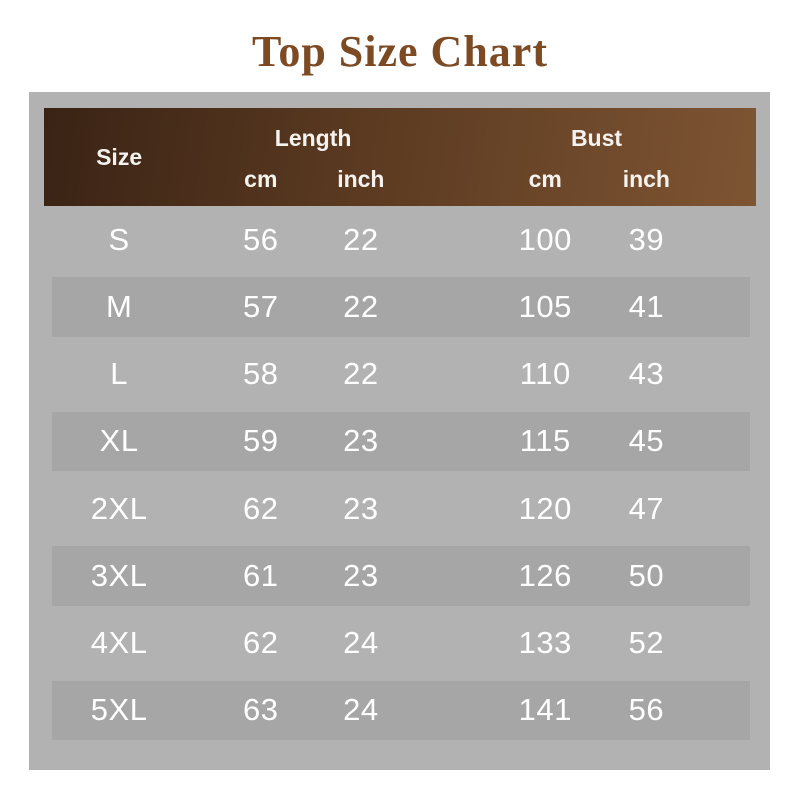 Image resolution: width=800 pixels, height=800 pixels. Describe the element at coordinates (545, 508) in the screenshot. I see `bust-cm-value: 120` at that location.